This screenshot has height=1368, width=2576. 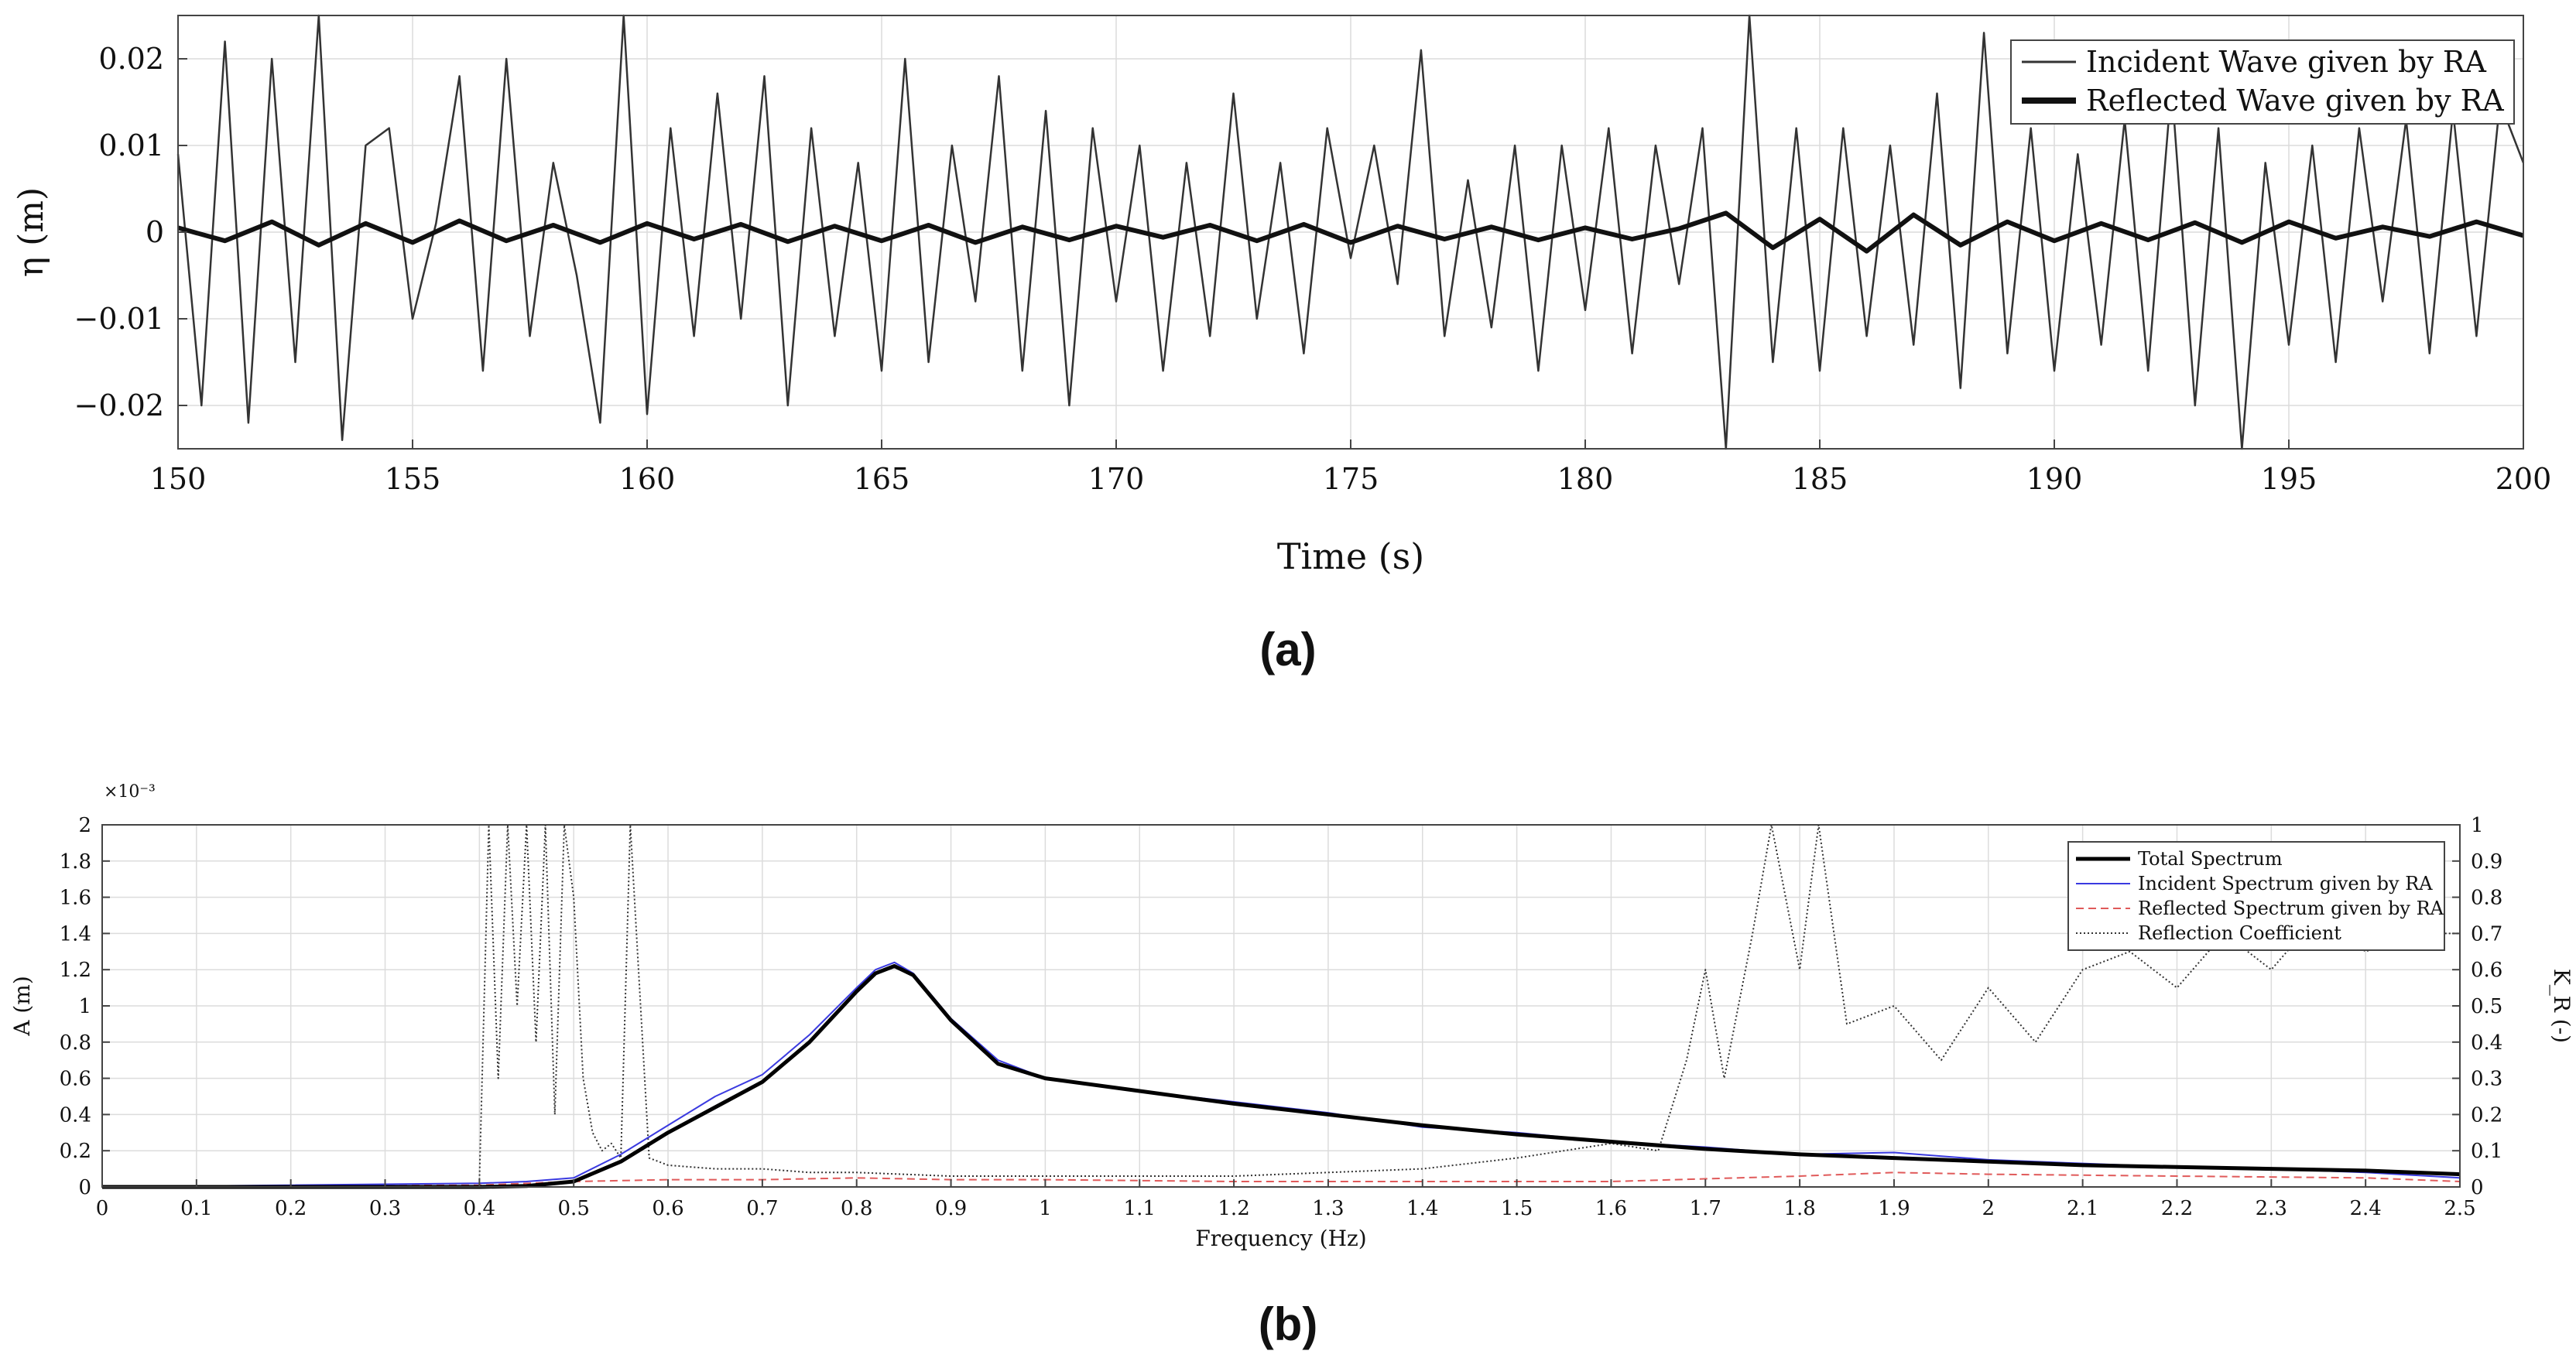 What do you see at coordinates (2486, 1043) in the screenshot?
I see `chart-b-y-tick-label-right: 0.4` at bounding box center [2486, 1043].